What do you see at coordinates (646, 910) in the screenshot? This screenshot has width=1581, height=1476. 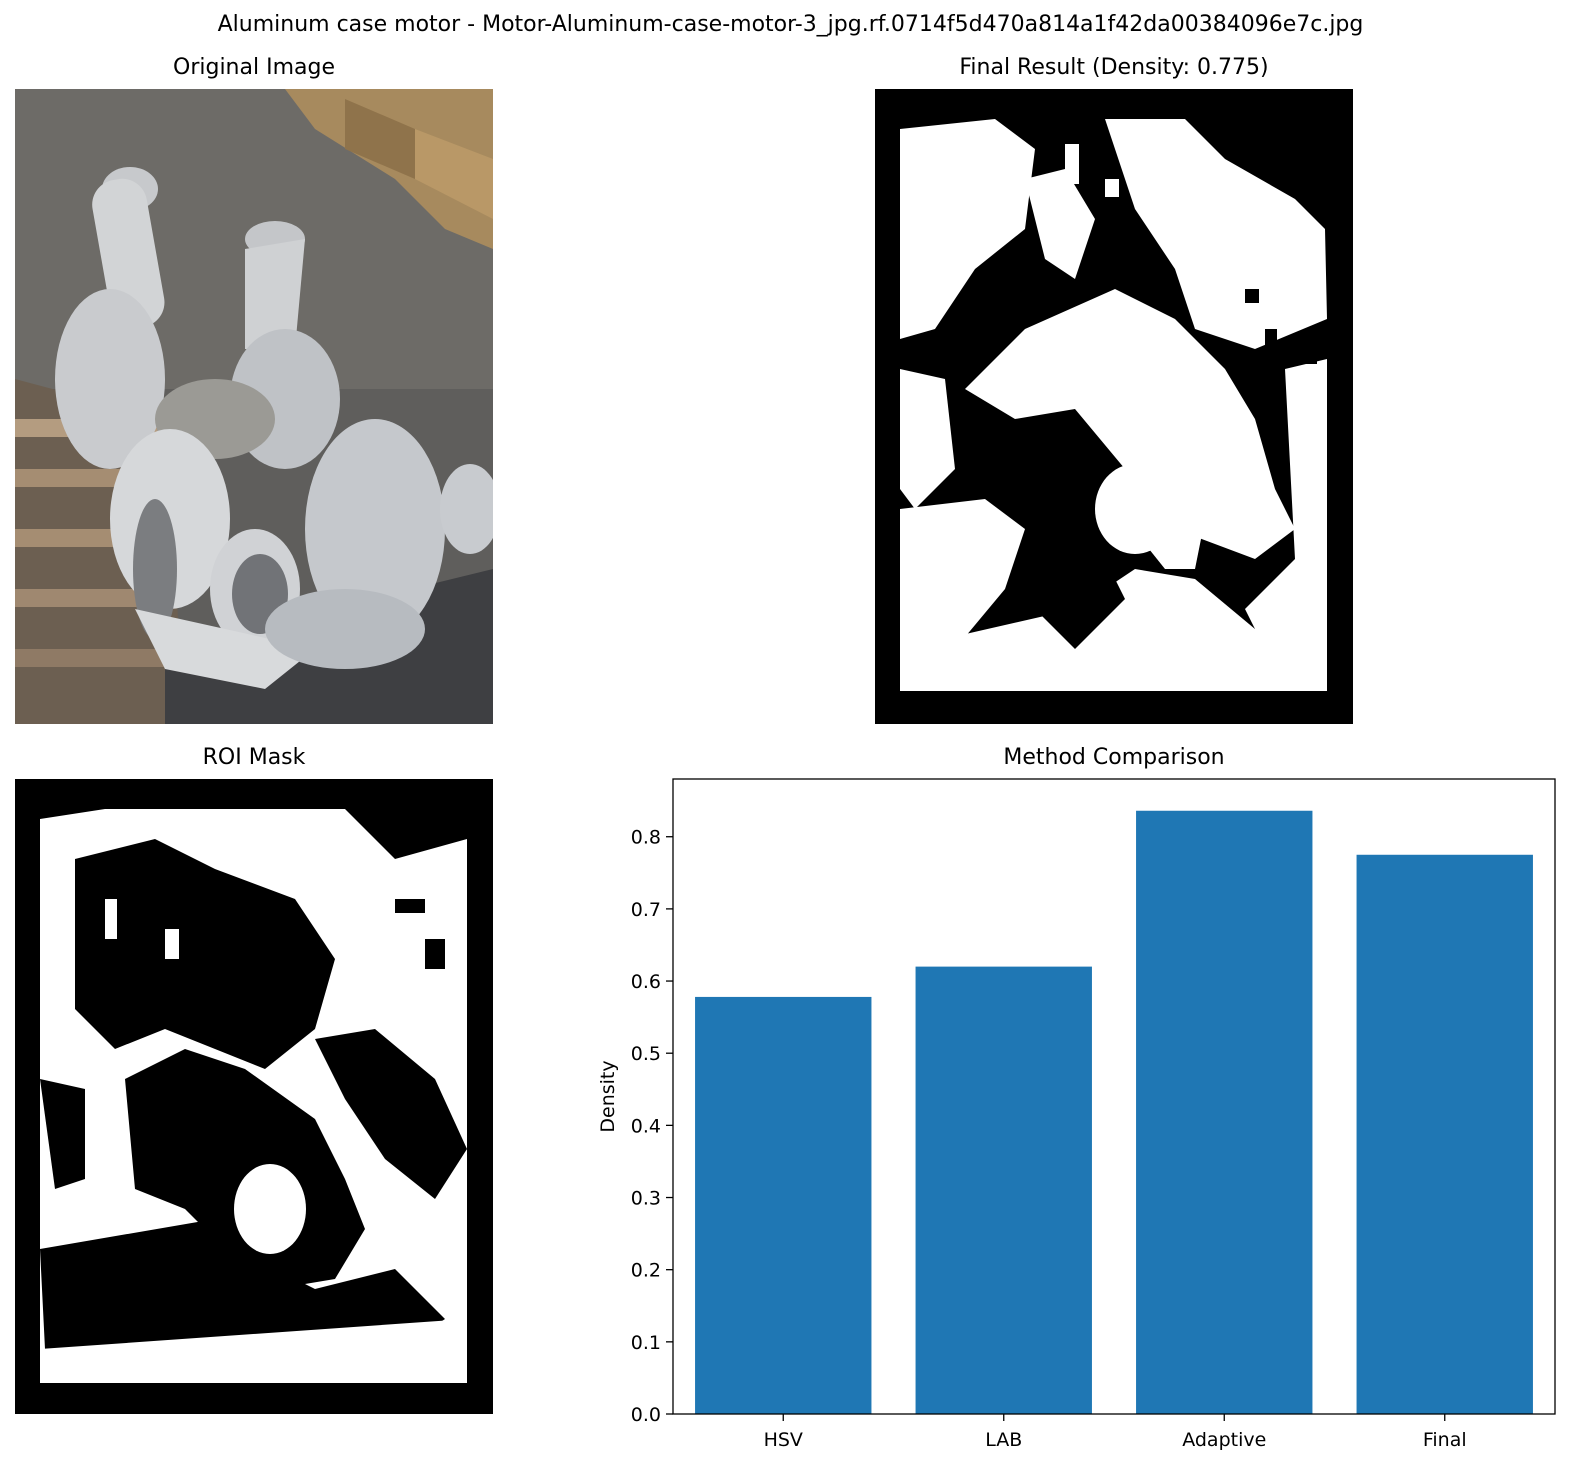 I see `y-tick-label: 0.7` at bounding box center [646, 910].